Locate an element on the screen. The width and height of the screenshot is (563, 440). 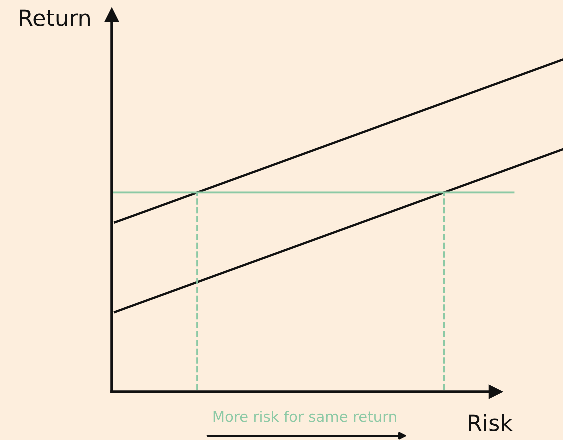
x-axis-title: Risk is located at coordinates (491, 423).